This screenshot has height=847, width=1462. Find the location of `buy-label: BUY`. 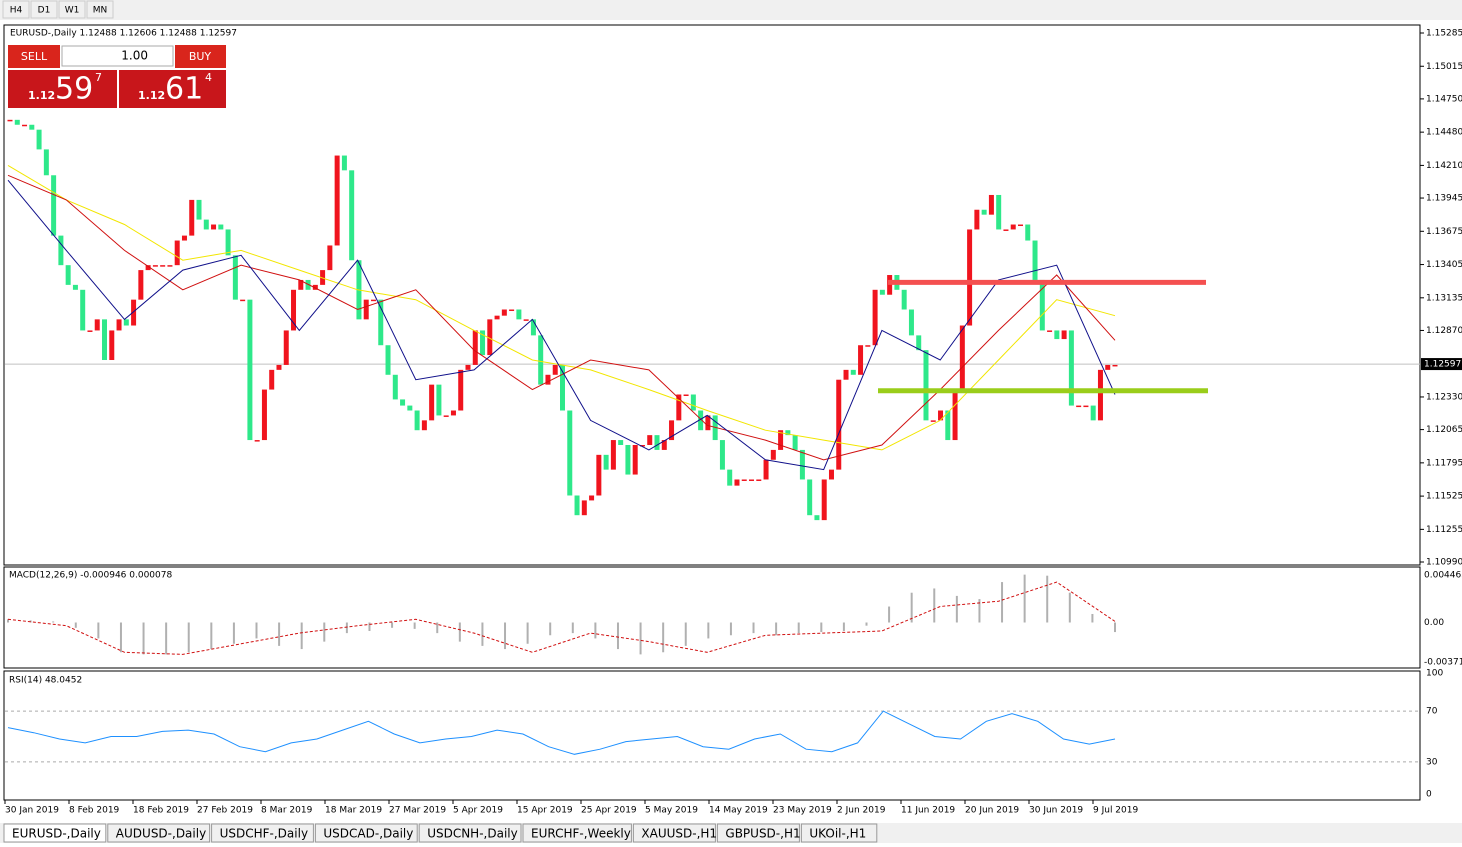

buy-label: BUY is located at coordinates (200, 56).